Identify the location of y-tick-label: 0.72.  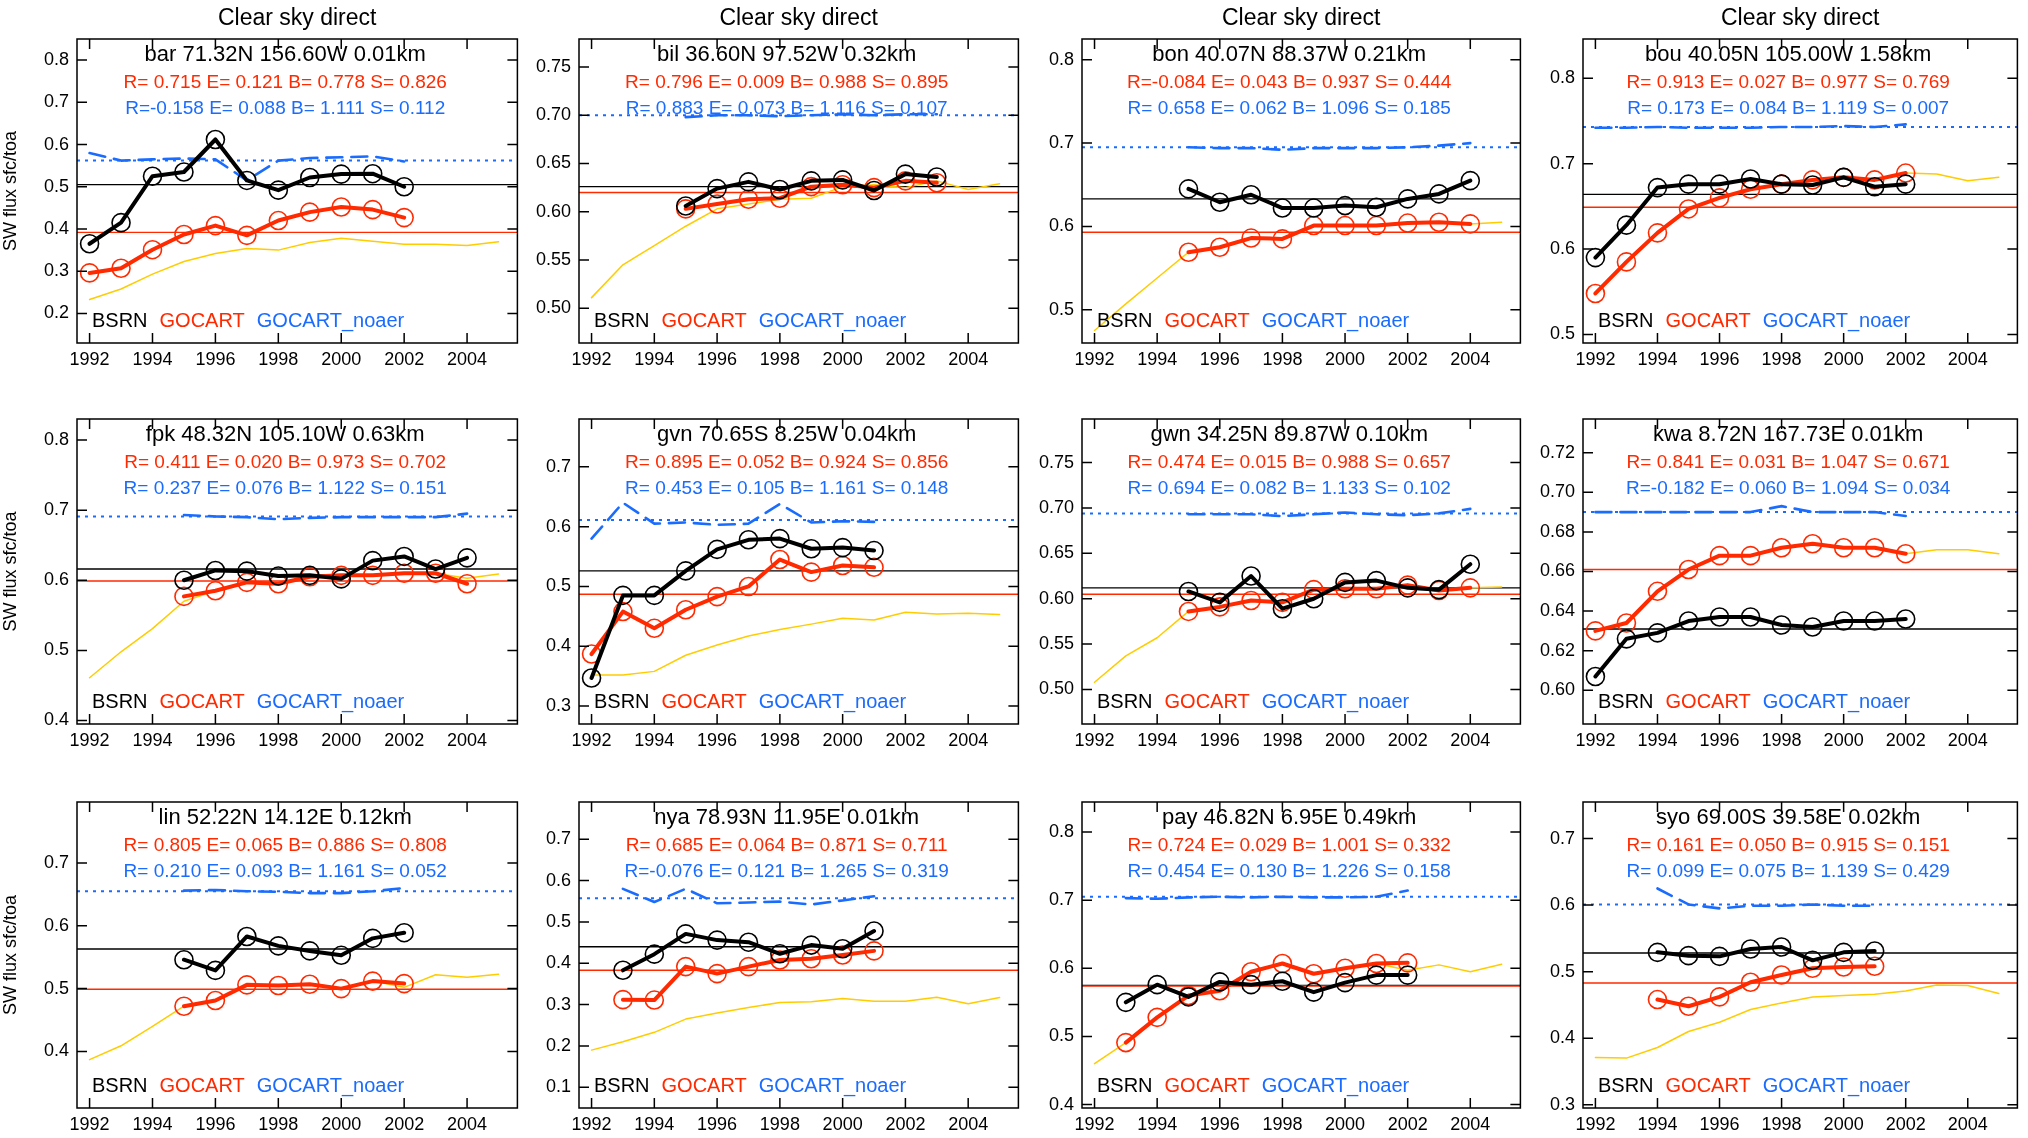
(1557, 451).